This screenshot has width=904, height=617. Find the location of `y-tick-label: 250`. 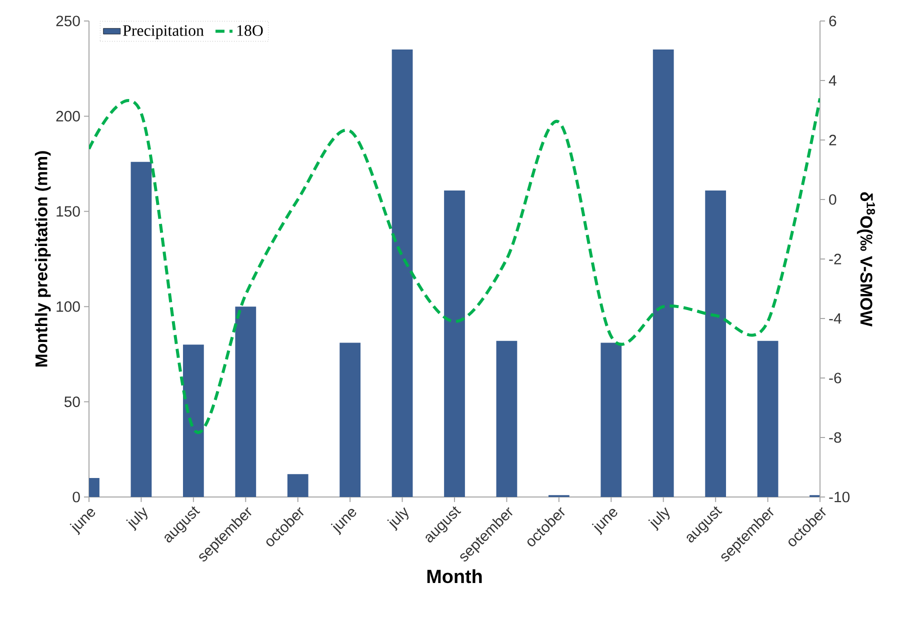

y-tick-label: 250 is located at coordinates (68, 21).